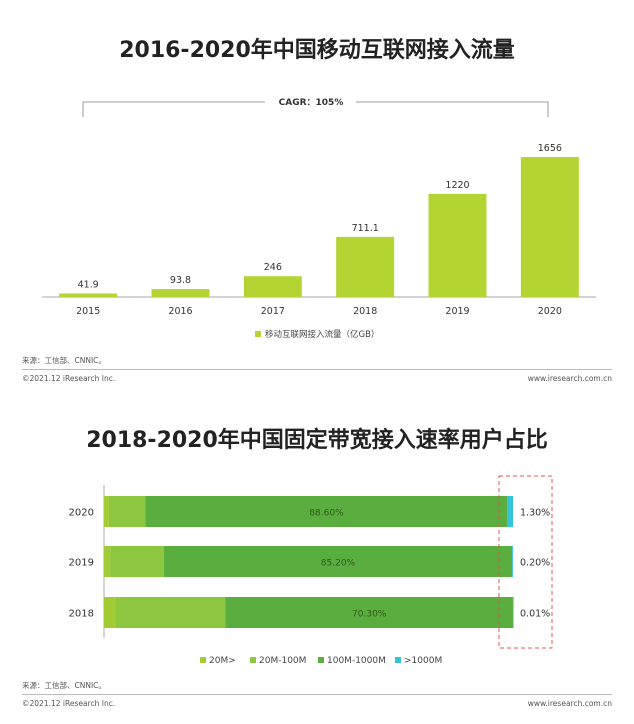 The height and width of the screenshot is (724, 634). I want to click on bar-2020, so click(549, 227).